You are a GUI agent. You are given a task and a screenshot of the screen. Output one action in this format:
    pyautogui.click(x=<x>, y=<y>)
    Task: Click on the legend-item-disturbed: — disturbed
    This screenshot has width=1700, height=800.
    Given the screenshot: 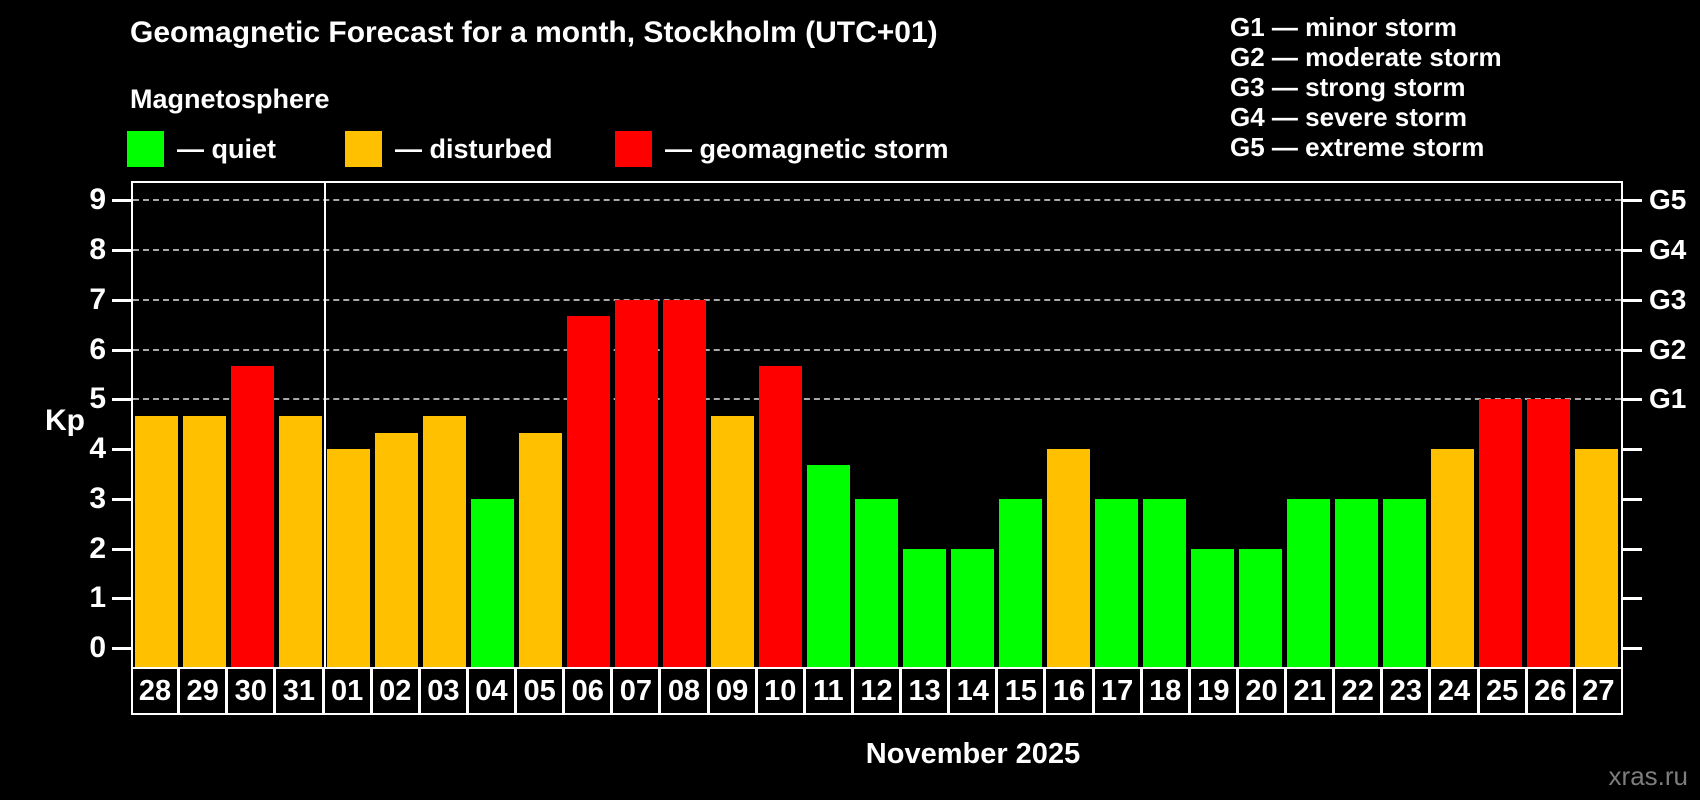 What is the action you would take?
    pyautogui.click(x=449, y=149)
    